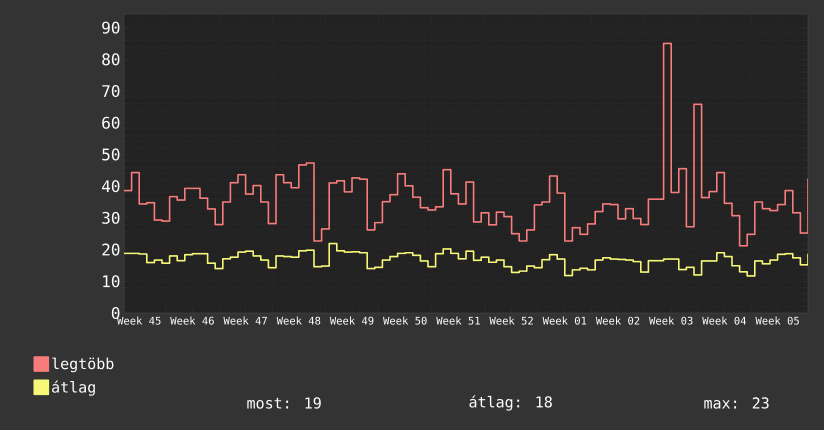 The image size is (824, 430). Describe the element at coordinates (511, 403) in the screenshot. I see `text: átlag: 18` at that location.